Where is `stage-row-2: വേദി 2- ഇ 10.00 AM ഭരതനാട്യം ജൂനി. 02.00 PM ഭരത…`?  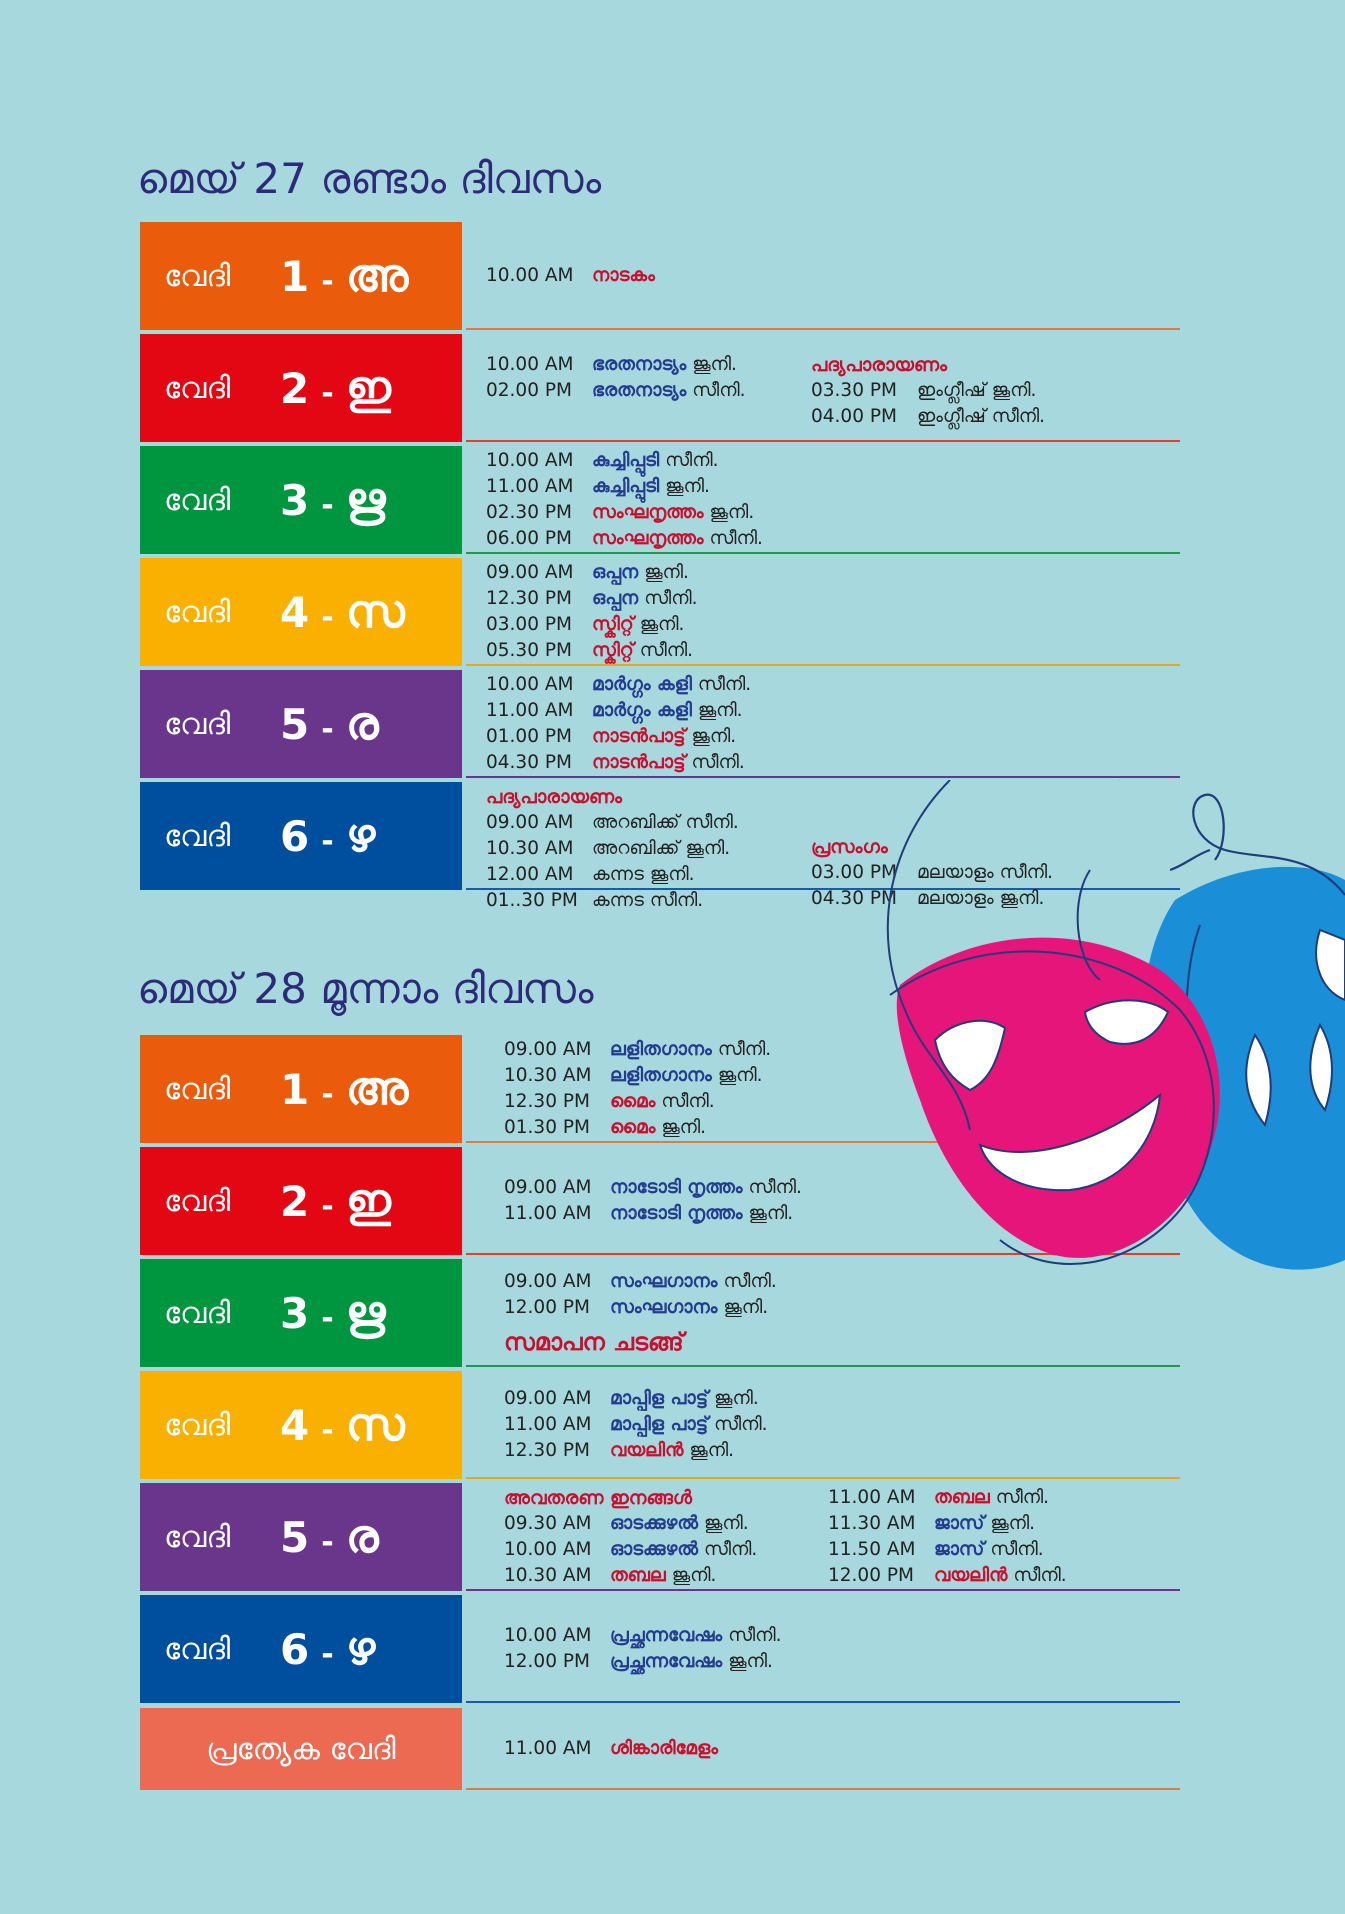
stage-row-2: വേദി 2- ഇ 10.00 AM ഭരതനാട്യം ജൂനി. 02.00 PM ഭരത… is located at coordinates (660, 388).